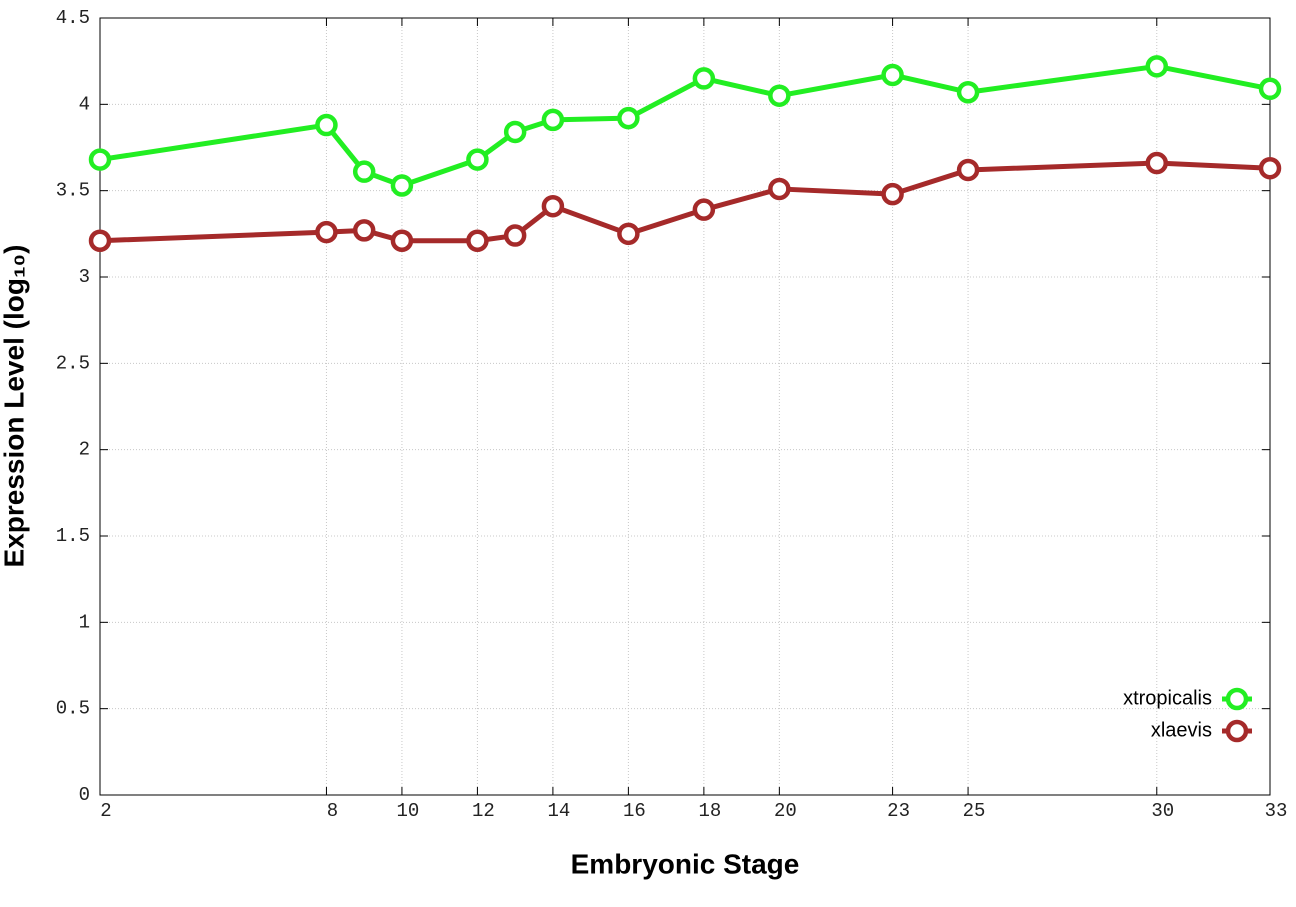 This screenshot has width=1296, height=907. What do you see at coordinates (73, 363) in the screenshot?
I see `y-tick-label: 2.5` at bounding box center [73, 363].